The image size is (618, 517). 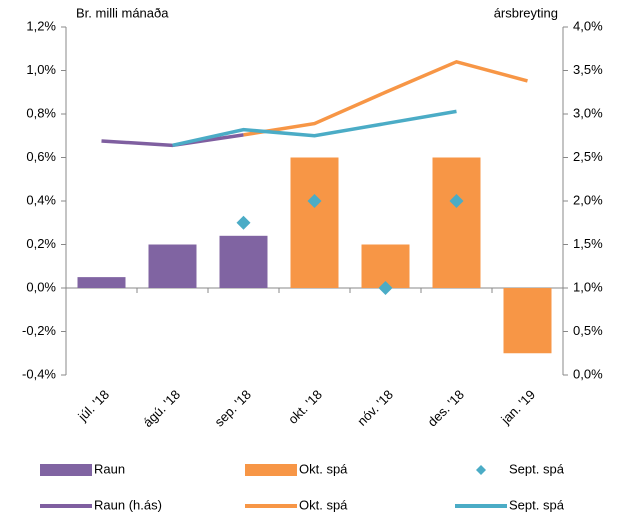 I want to click on legend-label: Raun, so click(x=109, y=468).